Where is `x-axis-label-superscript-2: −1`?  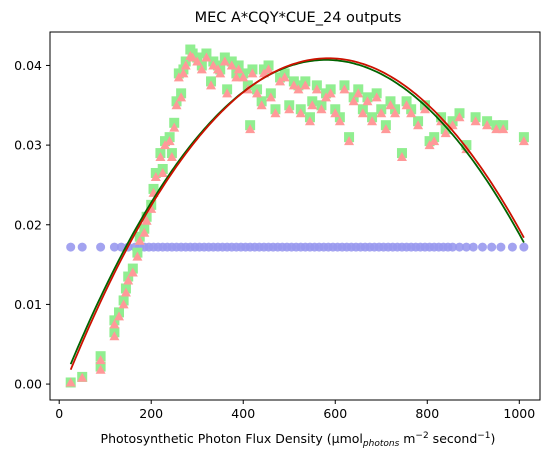
x-axis-label-superscript-2: −1 is located at coordinates (483, 436).